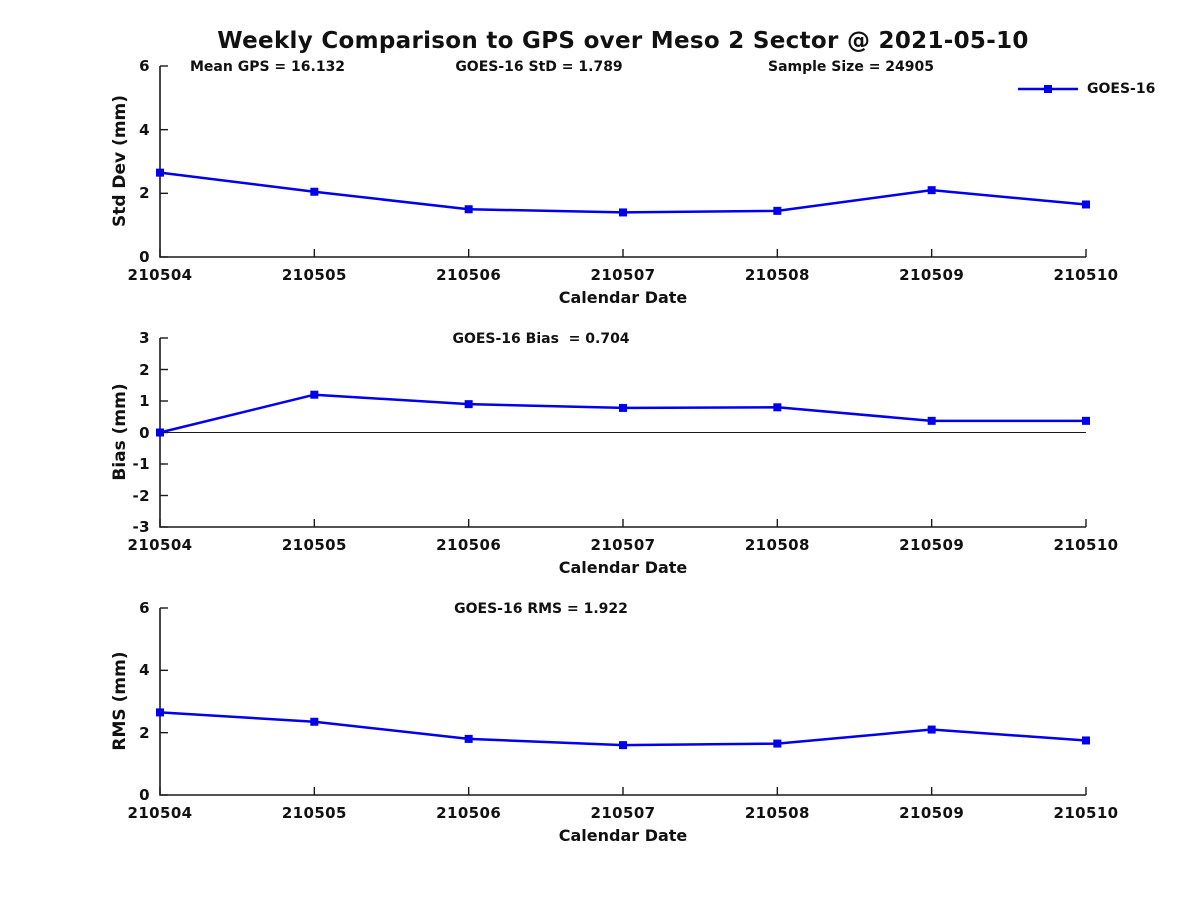  I want to click on stat-annotation: GOES-16 RMS = 1.922, so click(541, 609).